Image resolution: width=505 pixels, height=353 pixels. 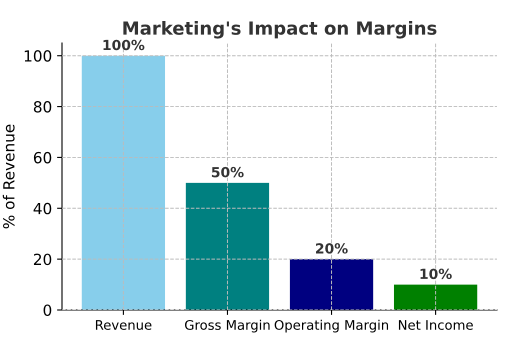 What do you see at coordinates (332, 248) in the screenshot?
I see `data-label: 20%` at bounding box center [332, 248].